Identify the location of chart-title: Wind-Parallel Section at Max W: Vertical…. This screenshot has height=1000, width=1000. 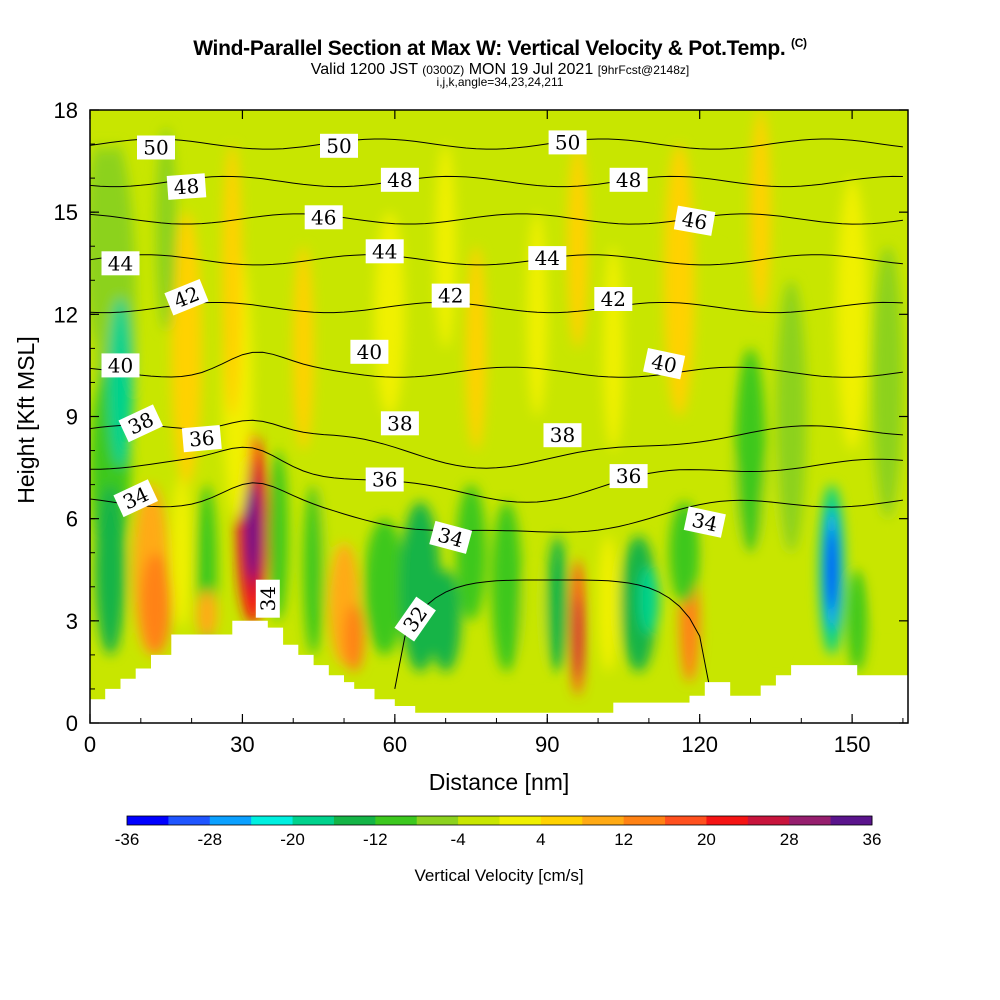
(500, 48).